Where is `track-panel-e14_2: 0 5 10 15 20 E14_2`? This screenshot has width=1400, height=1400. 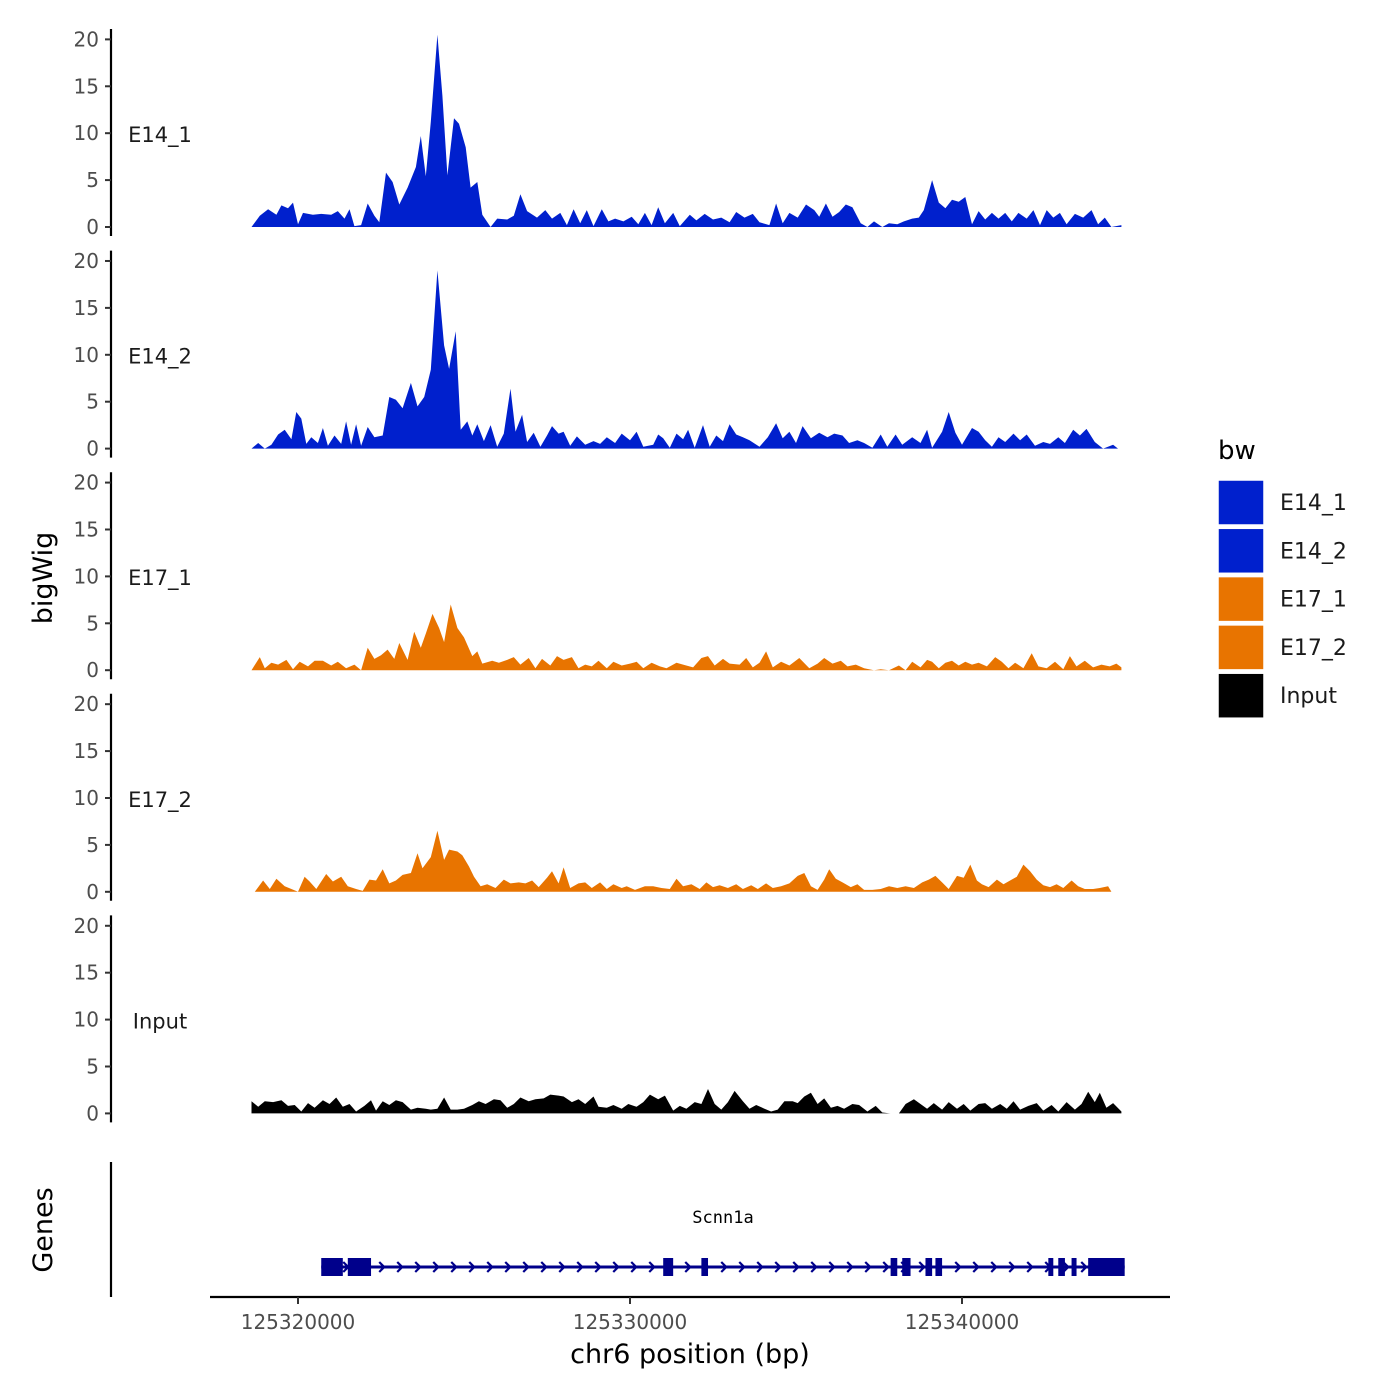
track-panel-e14_2: 0 5 10 15 20 E14_2 is located at coordinates (596, 355).